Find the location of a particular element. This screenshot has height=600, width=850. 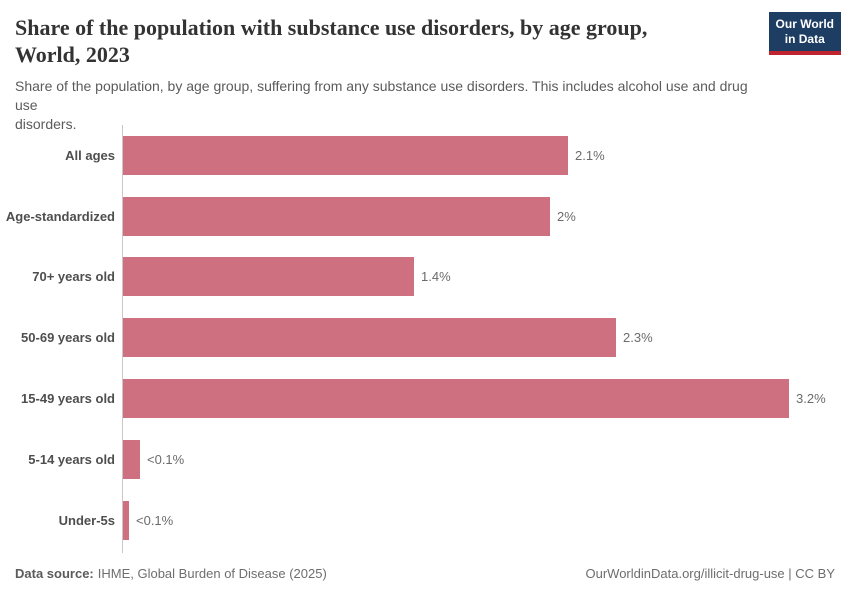

value-label: 2.1% is located at coordinates (590, 155).